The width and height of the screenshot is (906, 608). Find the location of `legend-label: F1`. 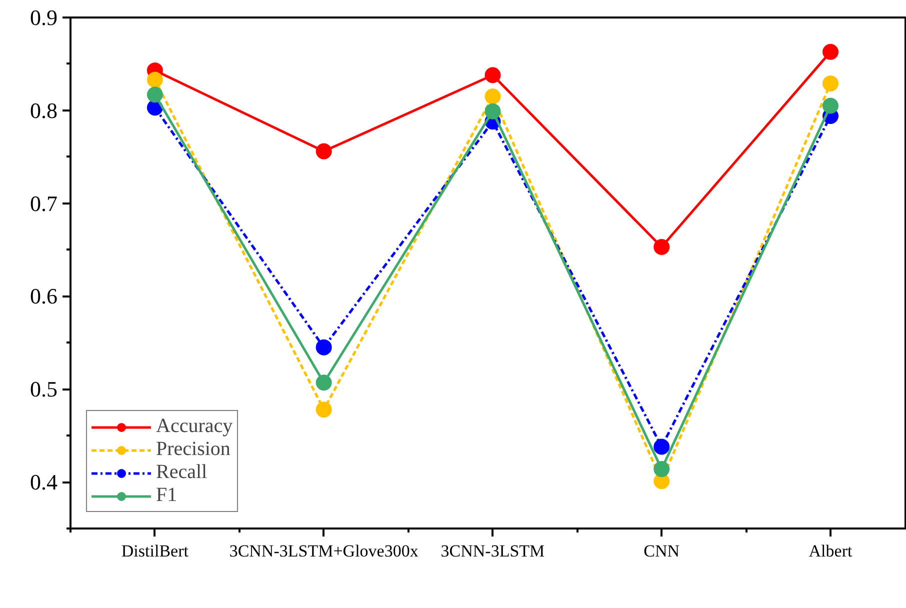

legend-label: F1 is located at coordinates (167, 495).